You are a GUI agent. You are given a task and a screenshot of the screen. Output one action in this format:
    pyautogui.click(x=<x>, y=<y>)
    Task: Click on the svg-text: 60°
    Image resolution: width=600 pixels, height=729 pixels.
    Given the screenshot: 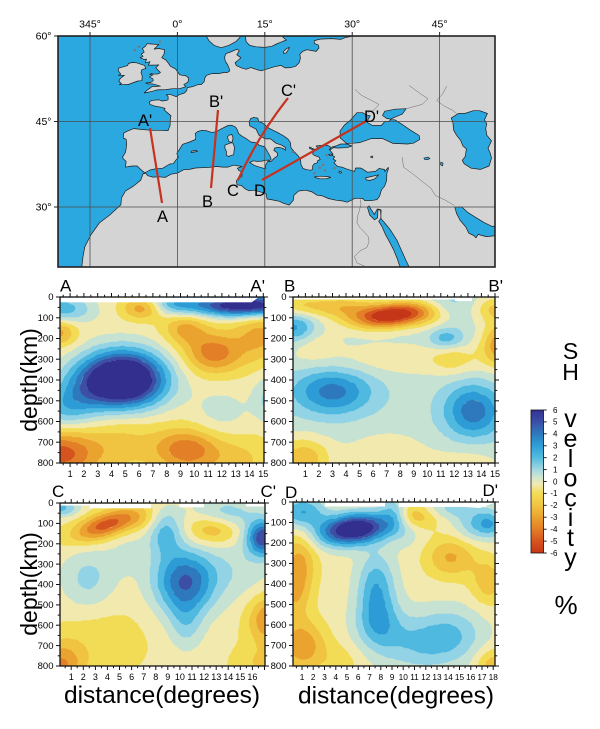 What is the action you would take?
    pyautogui.click(x=44, y=37)
    